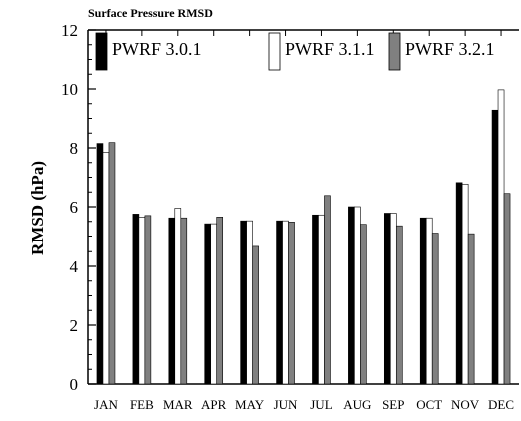 The image size is (521, 421). I want to click on x-tick-label: JUL, so click(321, 404).